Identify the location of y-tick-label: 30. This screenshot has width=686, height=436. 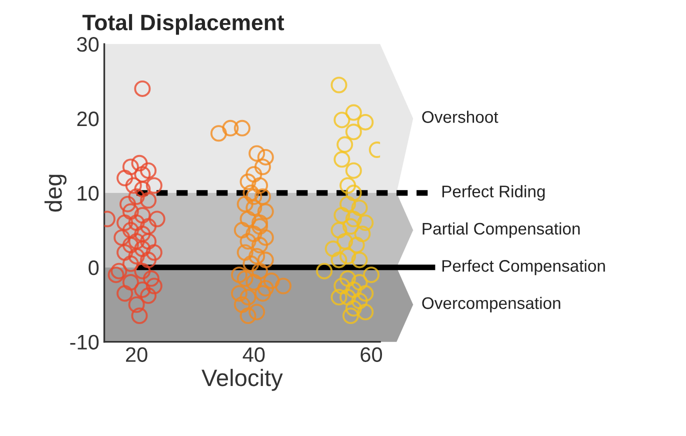
(88, 44).